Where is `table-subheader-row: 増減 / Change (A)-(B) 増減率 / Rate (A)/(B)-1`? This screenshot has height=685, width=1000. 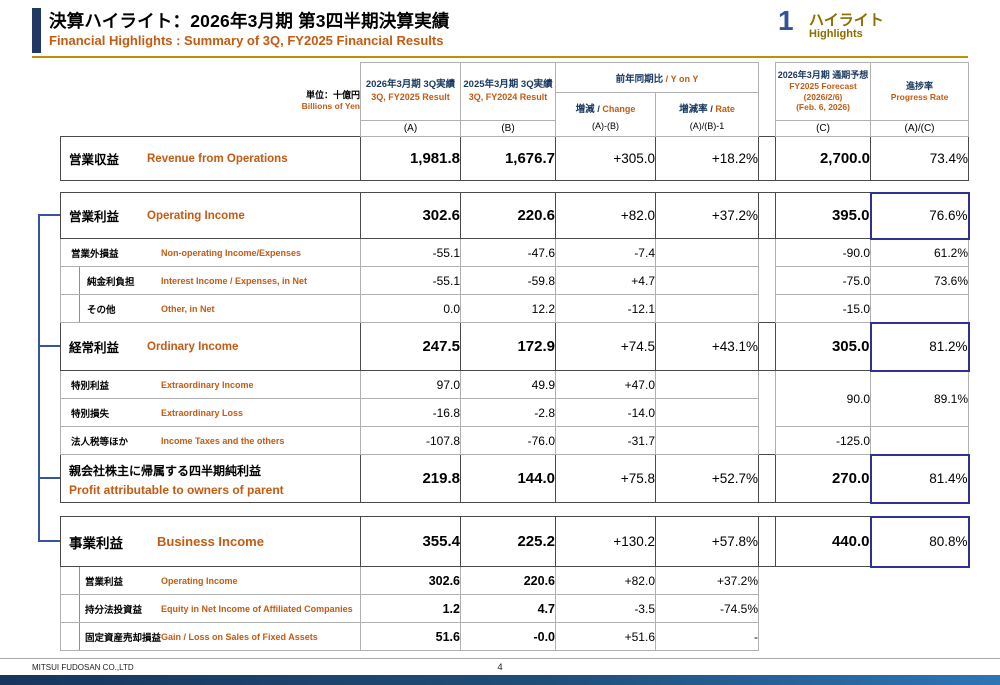
table-subheader-row: 増減 / Change (A)-(B) 増減率 / Rate (A)/(B)-1 is located at coordinates (515, 114).